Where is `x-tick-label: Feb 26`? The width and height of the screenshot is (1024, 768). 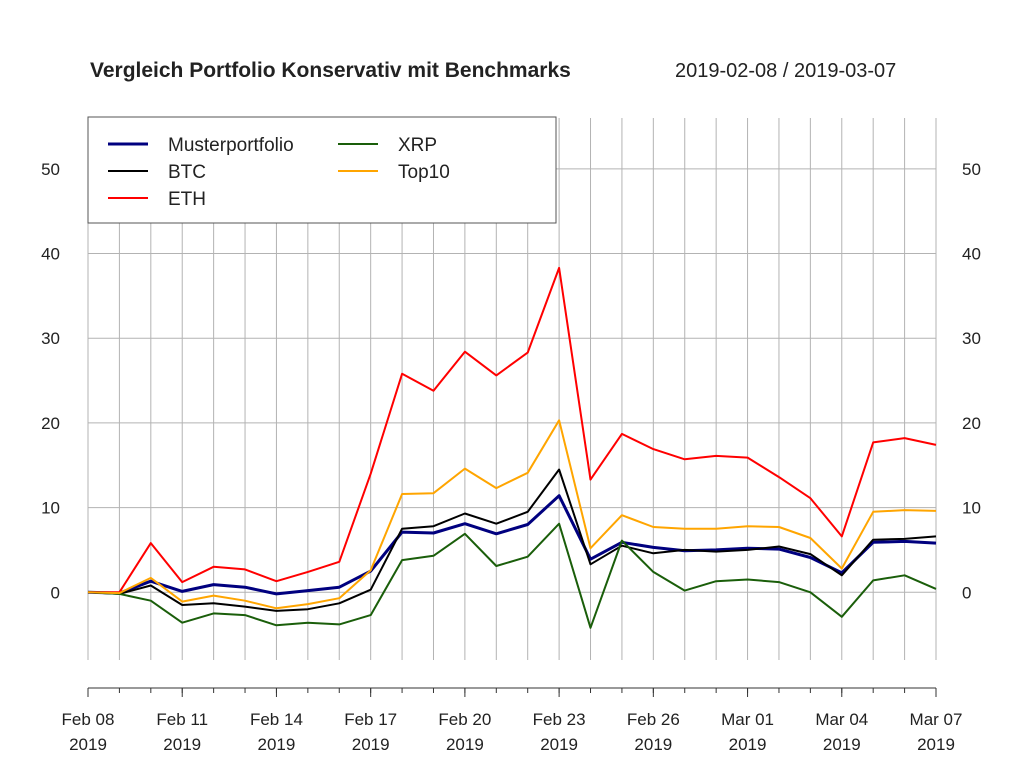 x-tick-label: Feb 26 is located at coordinates (653, 719).